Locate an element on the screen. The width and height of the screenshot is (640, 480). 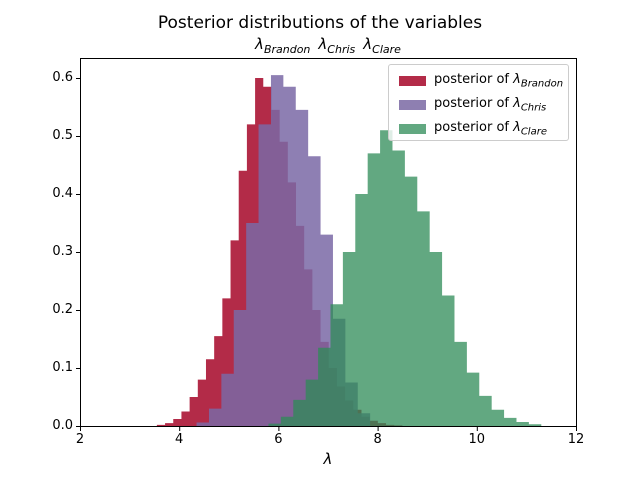
y-tick-label: 0.0 is located at coordinates (62, 425).